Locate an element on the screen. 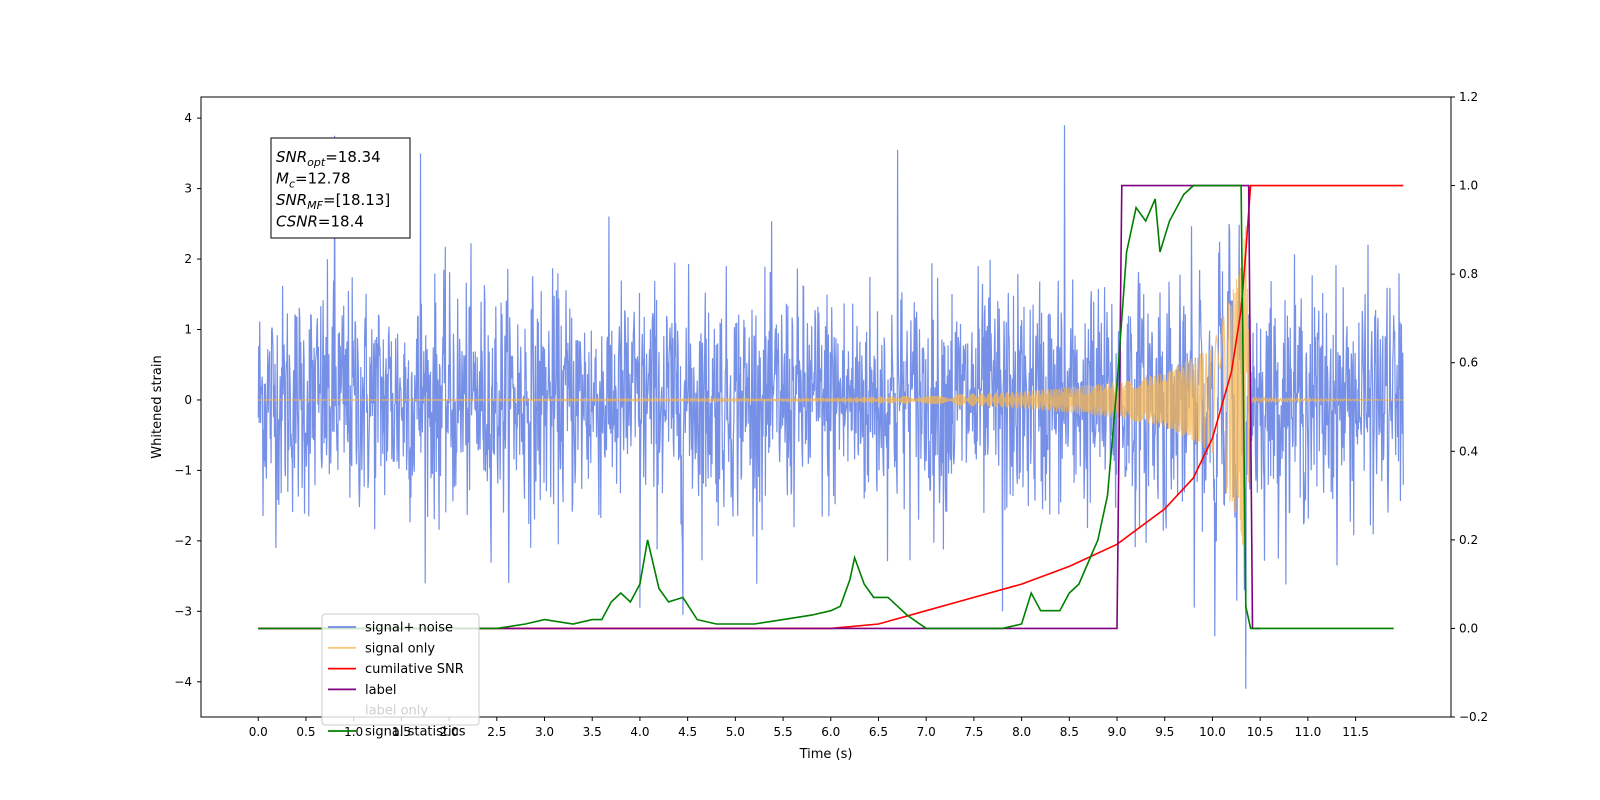 Image resolution: width=1600 pixels, height=800 pixels. annotation-line: SNRMF=[18.13] is located at coordinates (333, 201).